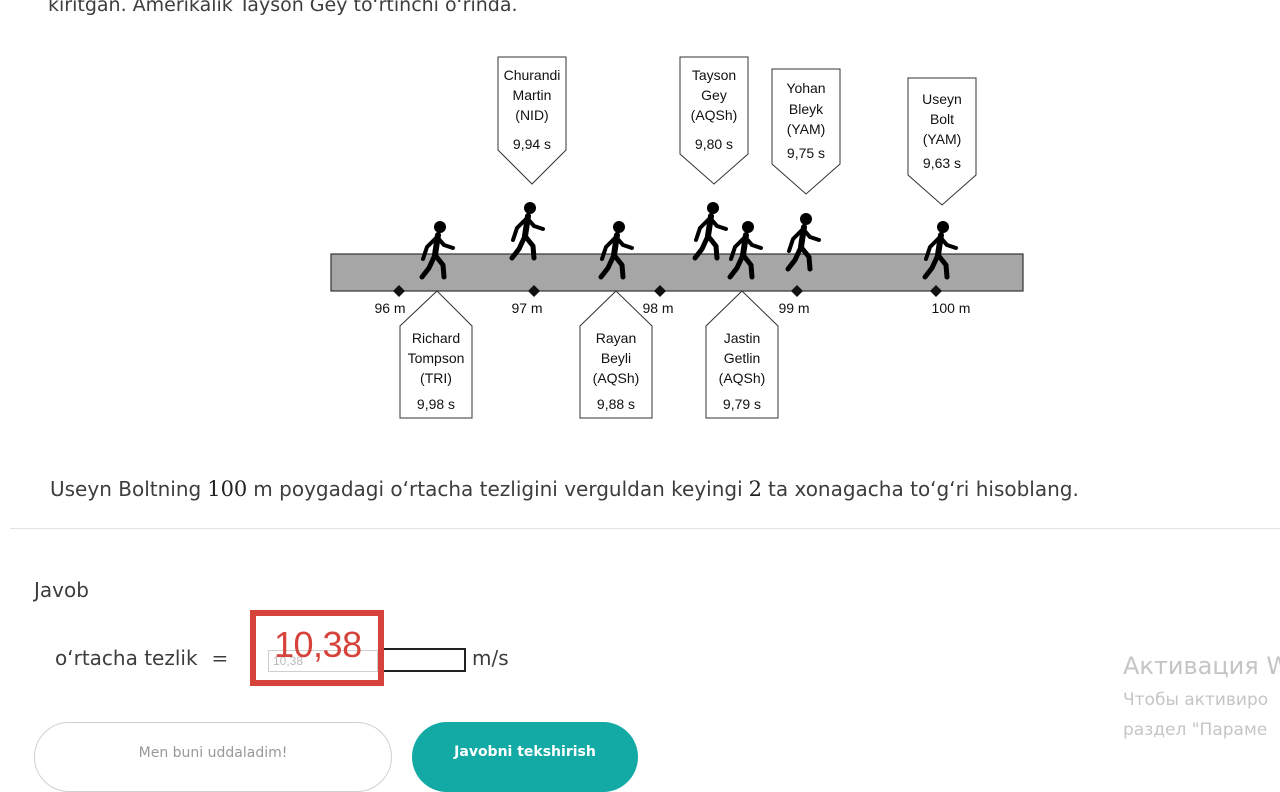 Image resolution: width=1280 pixels, height=792 pixels. What do you see at coordinates (436, 378) in the screenshot?
I see `svg-text: (TRI)` at bounding box center [436, 378].